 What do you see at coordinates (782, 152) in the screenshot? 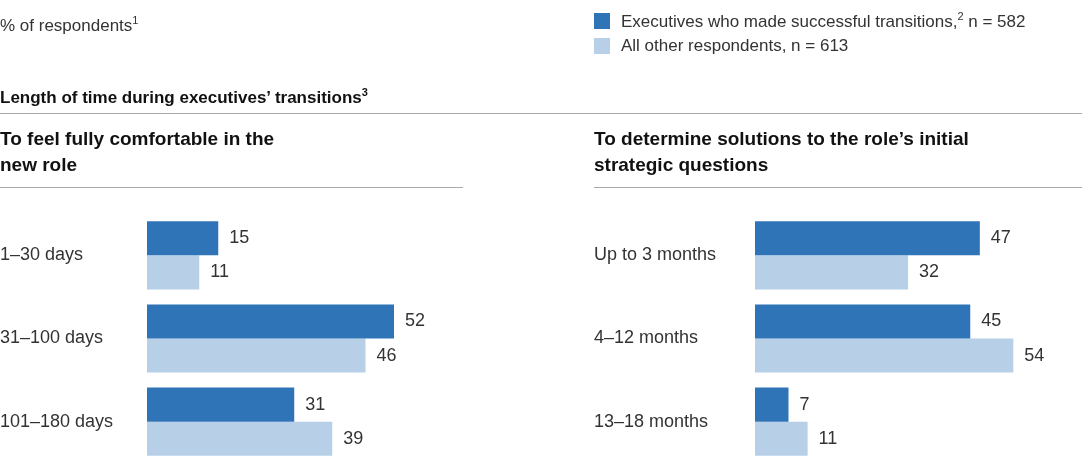
I see `chart-title: To determine solutions to the role’s initial strategic questions` at bounding box center [782, 152].